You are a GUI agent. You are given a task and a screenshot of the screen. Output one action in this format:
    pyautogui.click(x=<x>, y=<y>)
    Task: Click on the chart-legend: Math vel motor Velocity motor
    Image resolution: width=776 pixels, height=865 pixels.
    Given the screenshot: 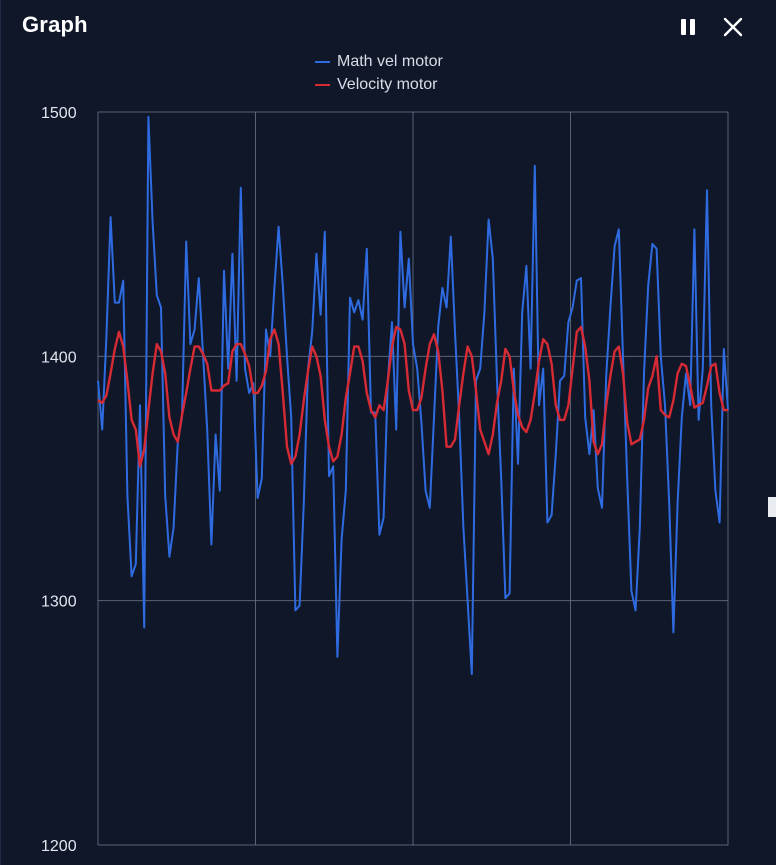 What is the action you would take?
    pyautogui.click(x=379, y=73)
    